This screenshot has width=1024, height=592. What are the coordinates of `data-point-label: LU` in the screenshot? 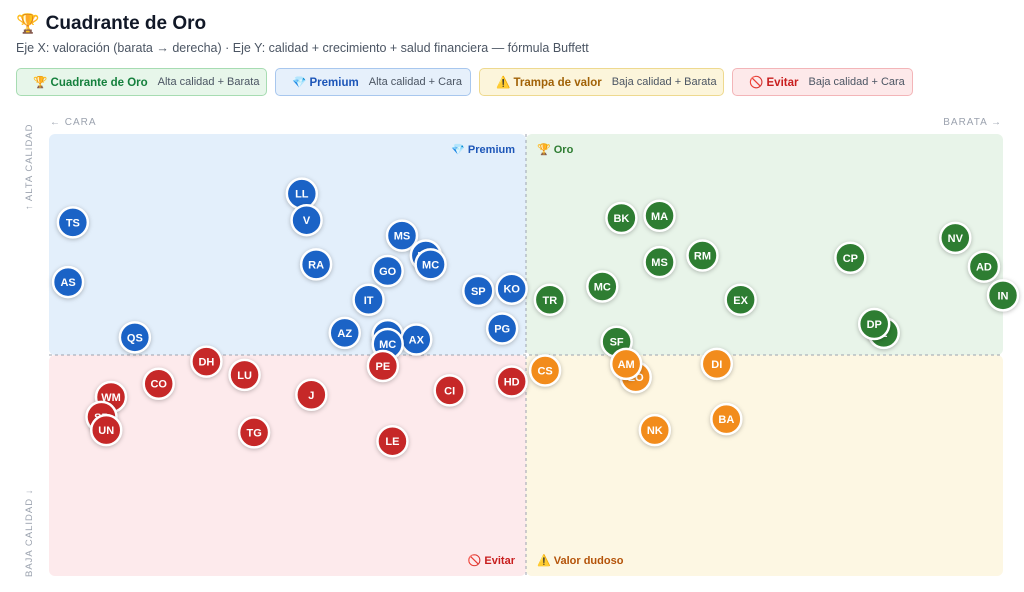 It's located at (244, 376).